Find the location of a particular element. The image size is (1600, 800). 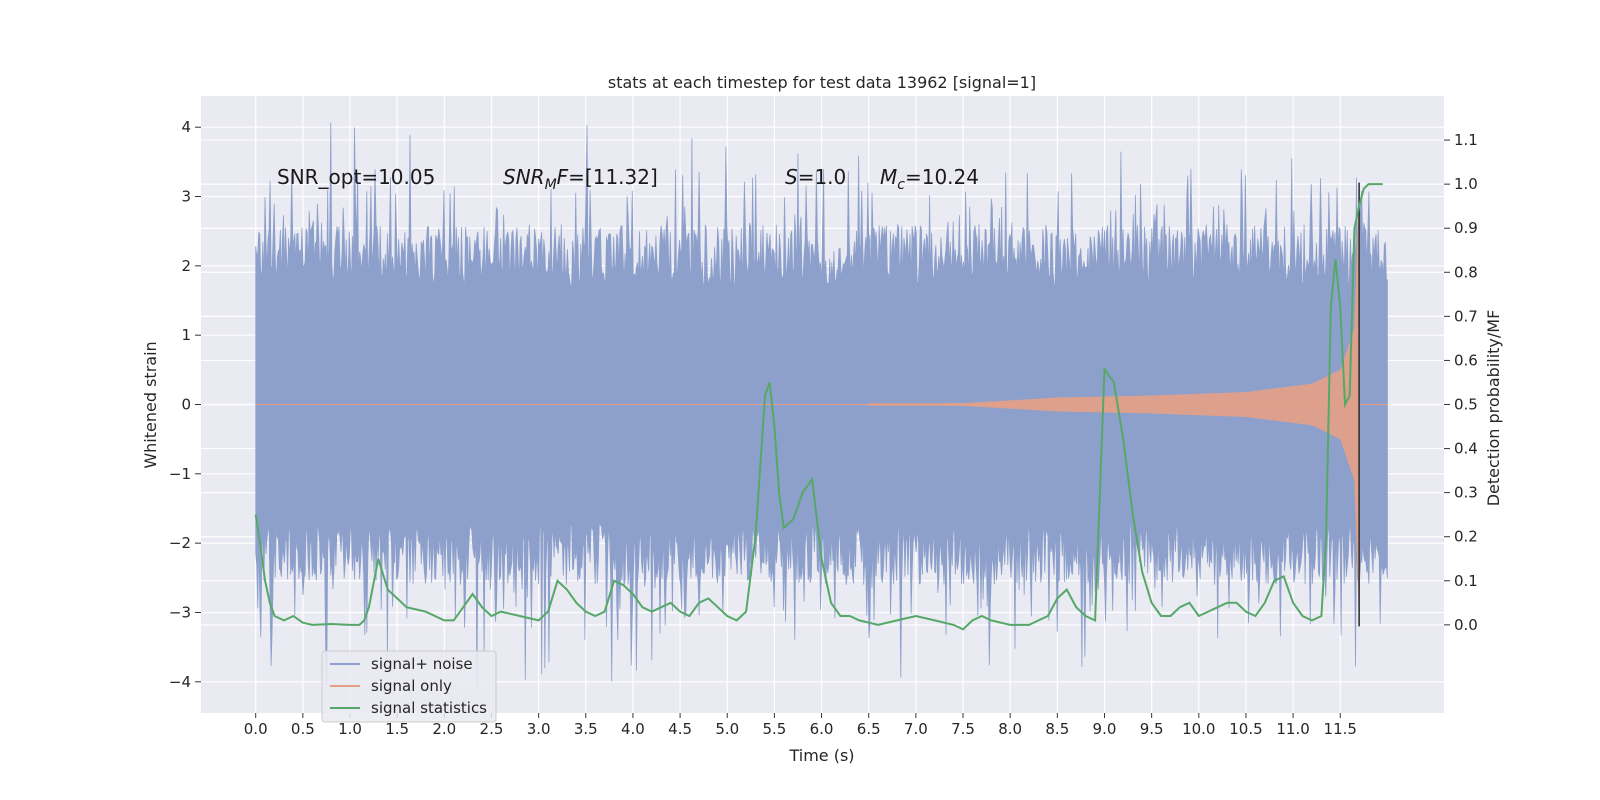

x-tick-label: 7.0 is located at coordinates (916, 729).